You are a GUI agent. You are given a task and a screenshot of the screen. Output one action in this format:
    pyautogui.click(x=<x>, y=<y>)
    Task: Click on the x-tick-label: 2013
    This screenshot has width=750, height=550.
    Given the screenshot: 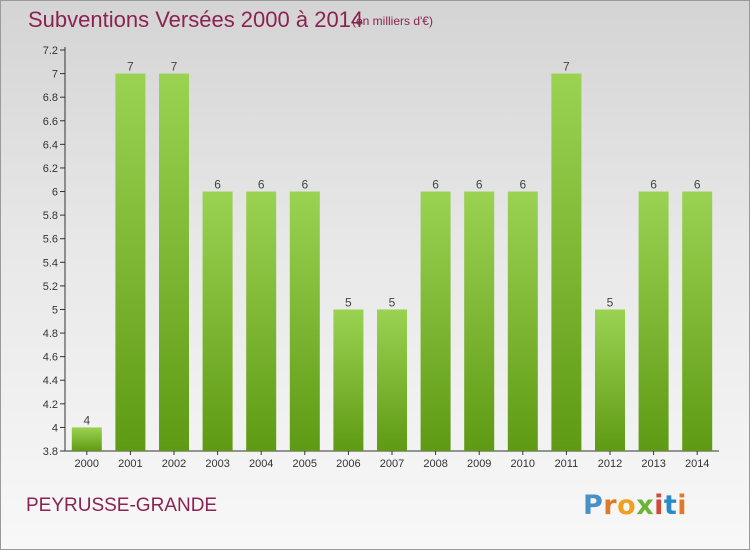 What is the action you would take?
    pyautogui.click(x=653, y=464)
    